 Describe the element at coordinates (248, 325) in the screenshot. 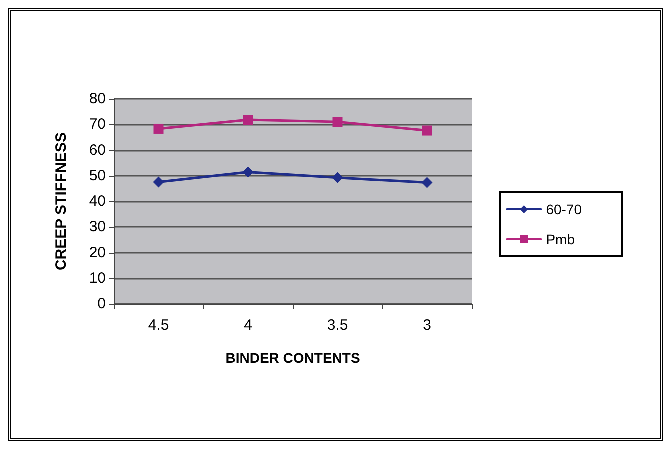

I see `x-tick-label: 4` at that location.